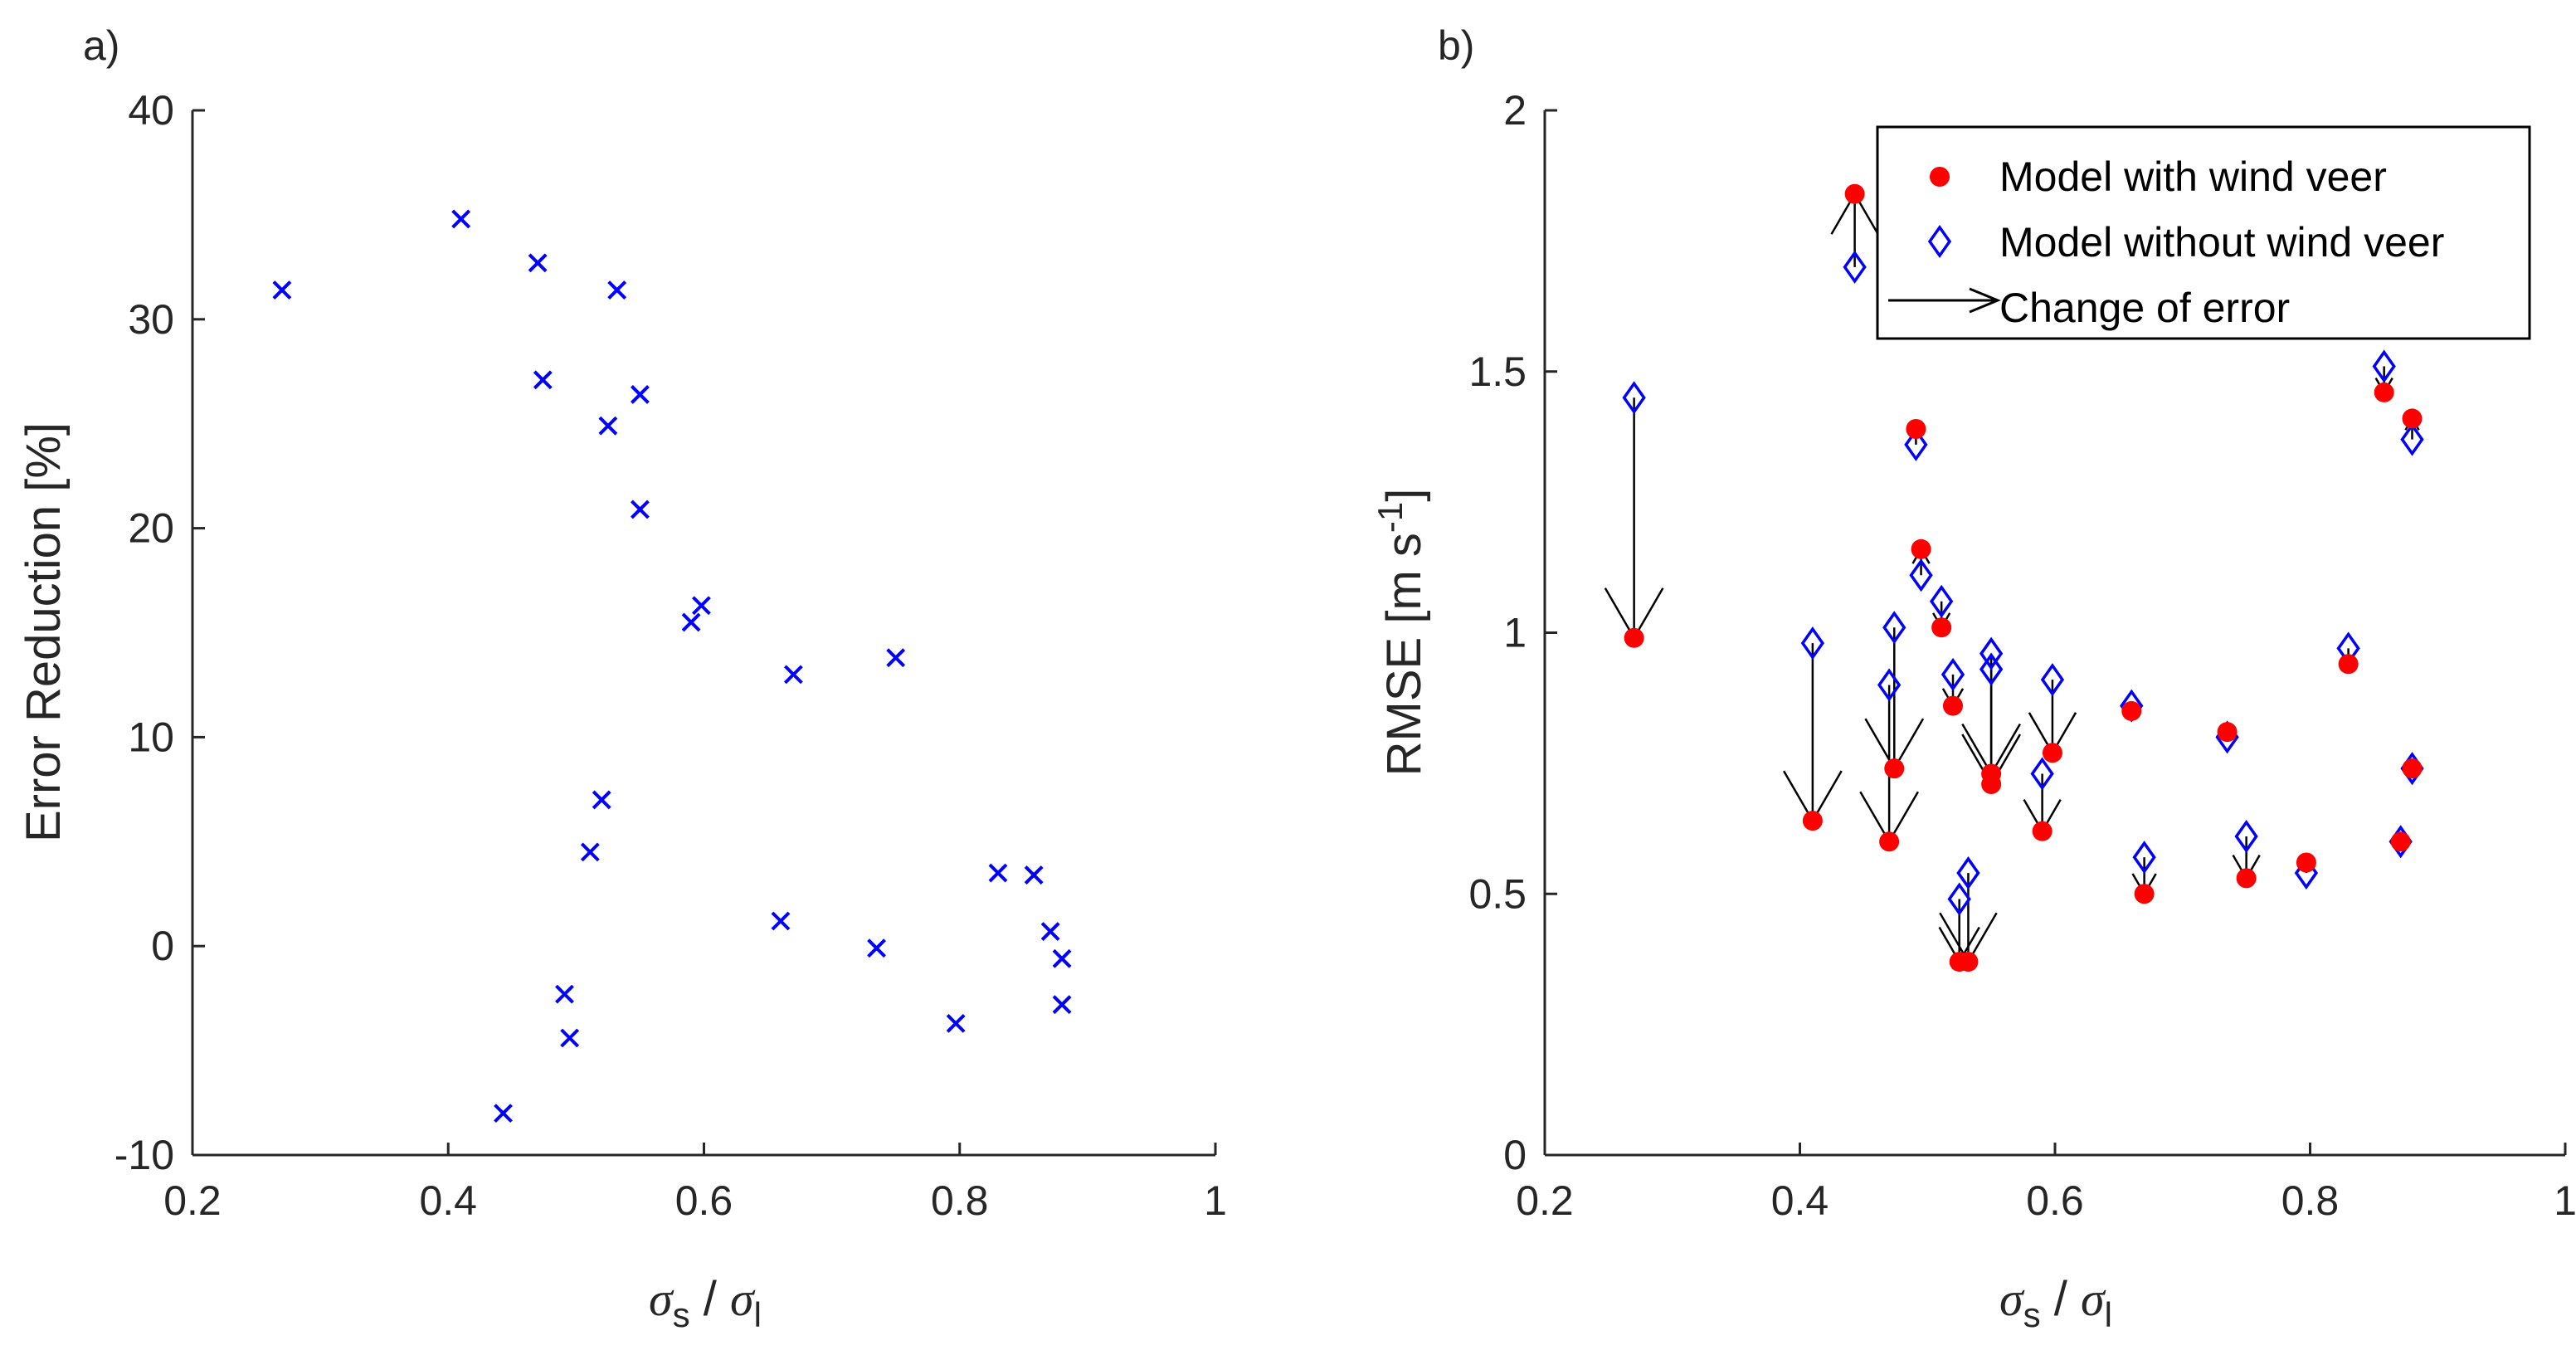  I want to click on panel-b-x-tick-label: 1, so click(2565, 1201).